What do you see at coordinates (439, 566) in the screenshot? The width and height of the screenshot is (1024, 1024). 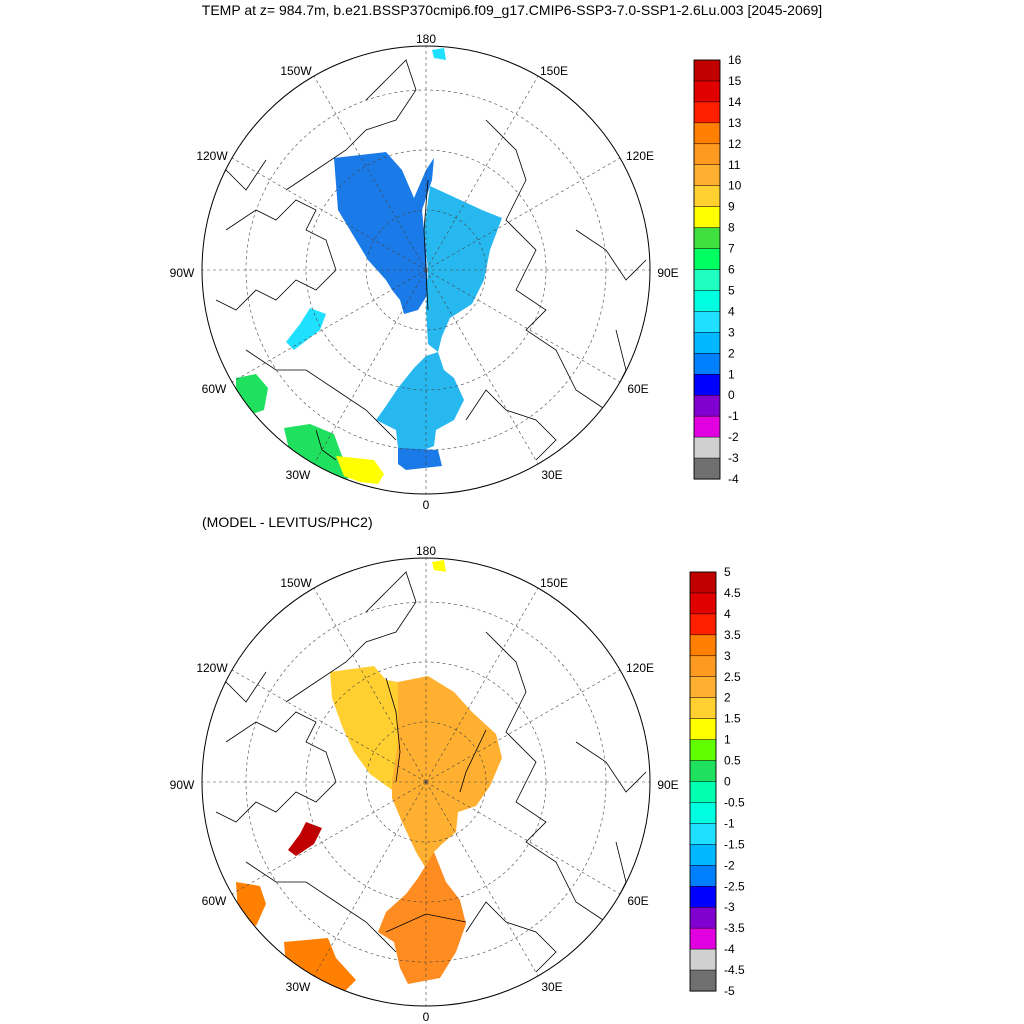 I see `region-bering-patch` at bounding box center [439, 566].